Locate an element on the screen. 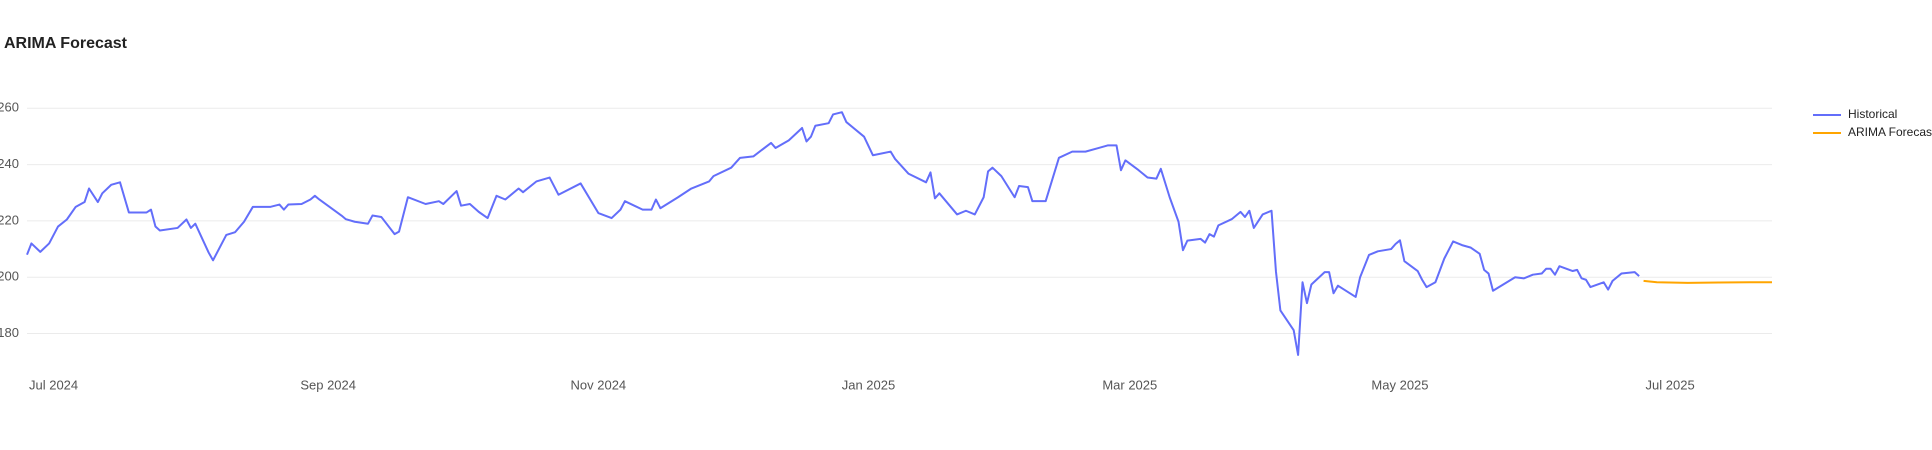  x-tick-label: Sep 2024 is located at coordinates (328, 384).